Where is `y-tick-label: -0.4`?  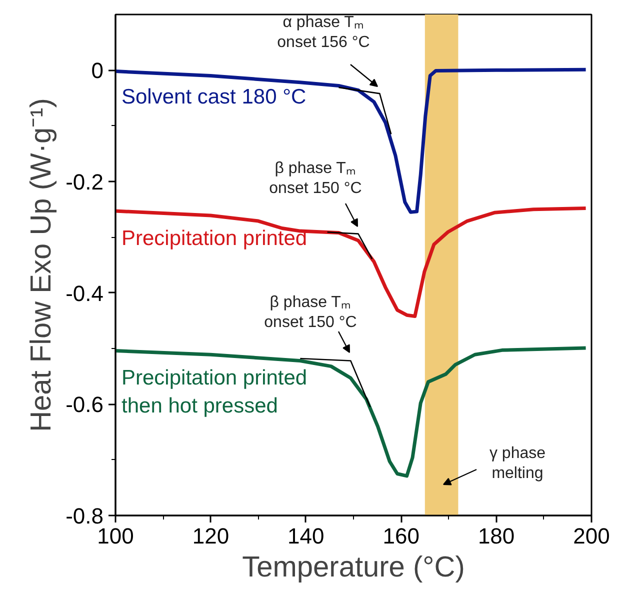 y-tick-label: -0.4 is located at coordinates (85, 293).